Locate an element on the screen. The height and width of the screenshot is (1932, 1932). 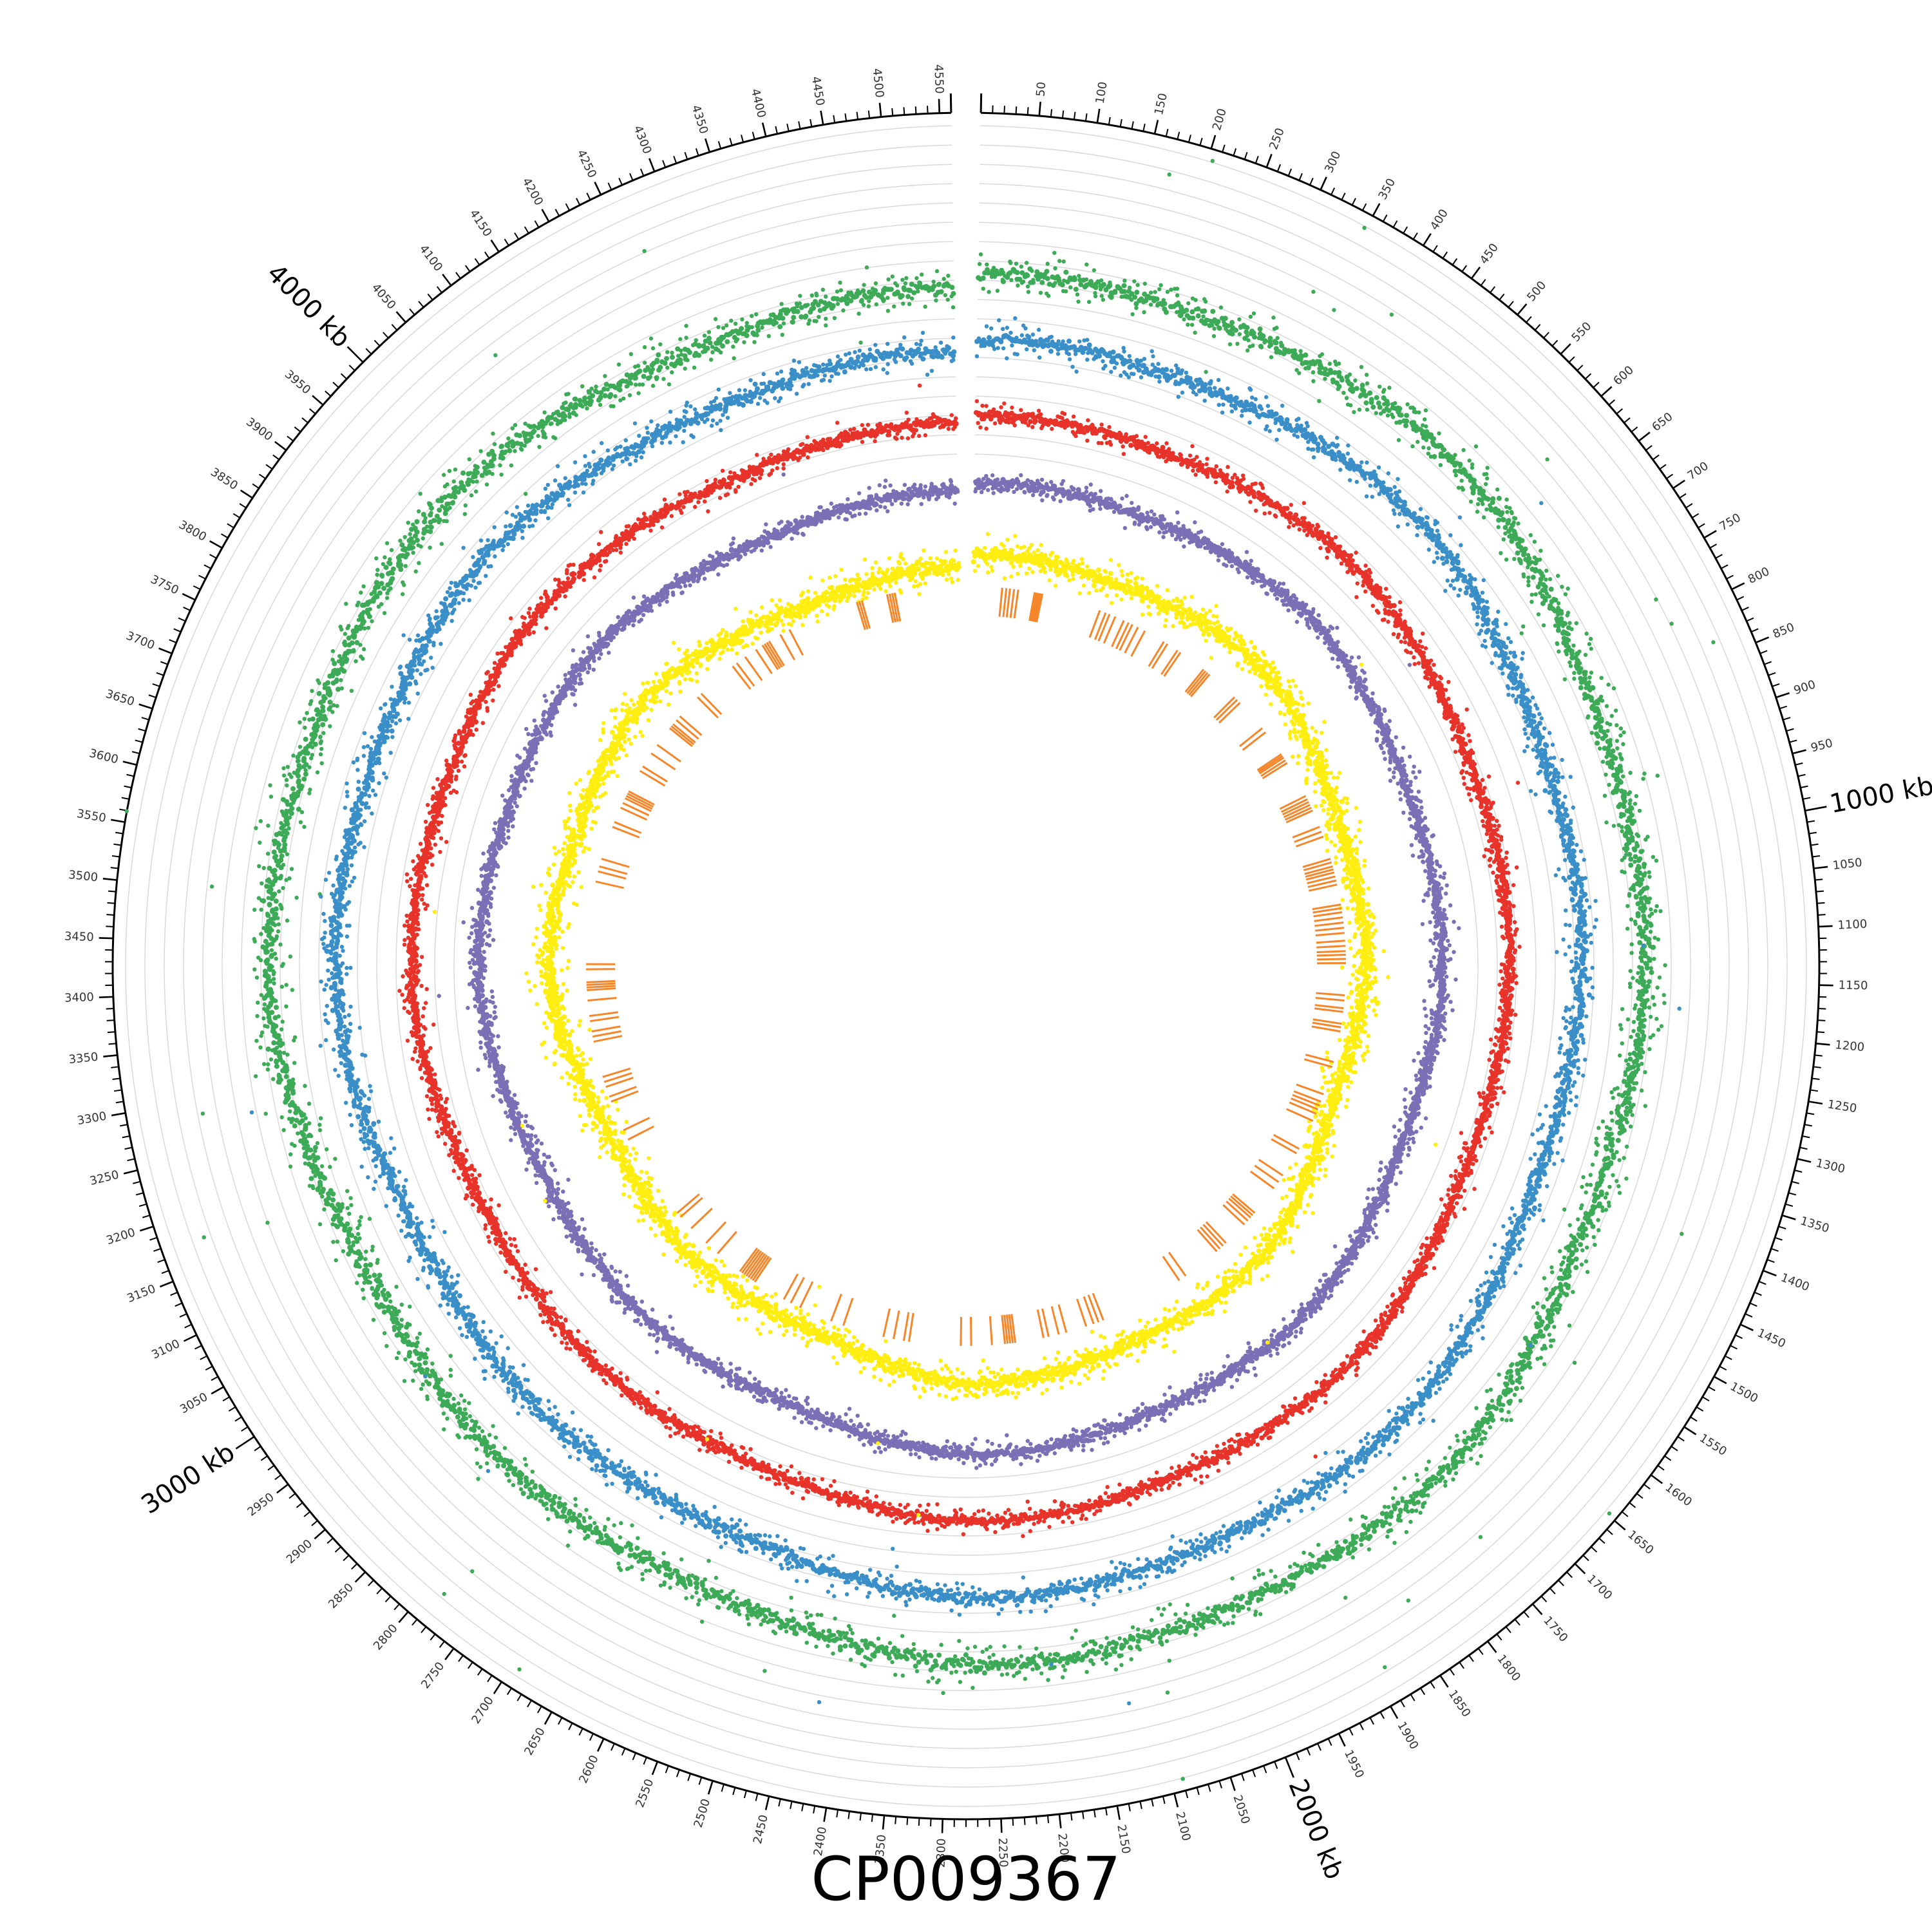
axis-tick-label: 3150 is located at coordinates (141, 1293).